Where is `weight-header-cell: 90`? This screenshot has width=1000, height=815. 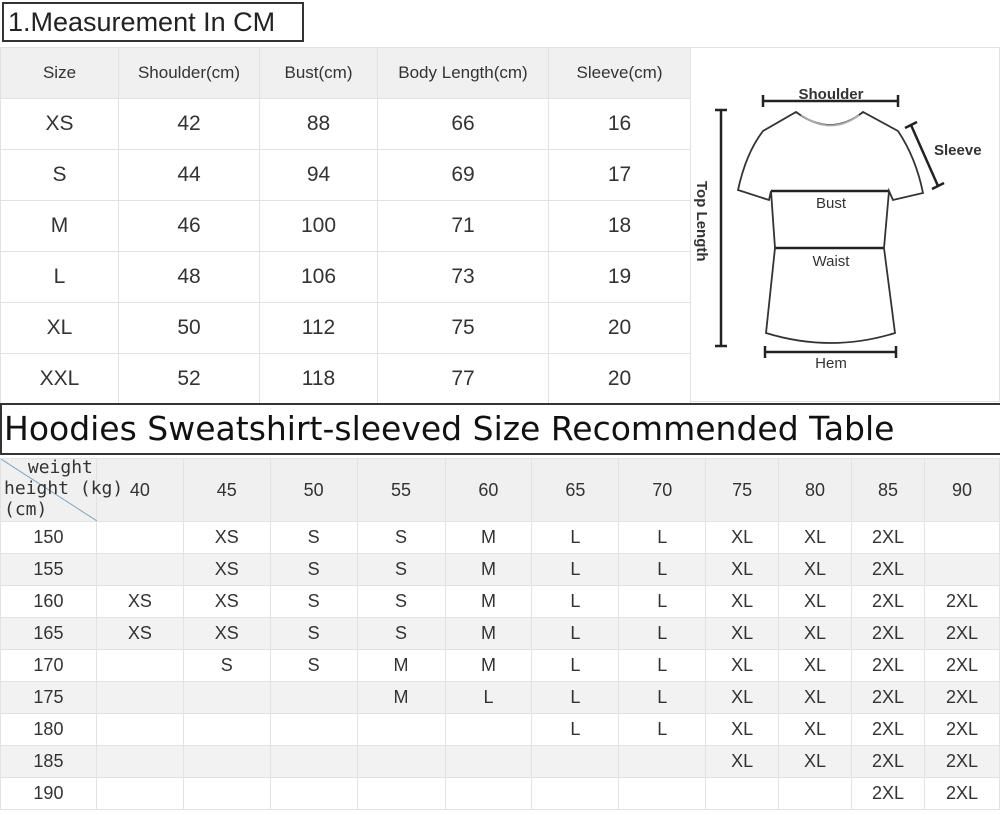
weight-header-cell: 90 is located at coordinates (961, 490).